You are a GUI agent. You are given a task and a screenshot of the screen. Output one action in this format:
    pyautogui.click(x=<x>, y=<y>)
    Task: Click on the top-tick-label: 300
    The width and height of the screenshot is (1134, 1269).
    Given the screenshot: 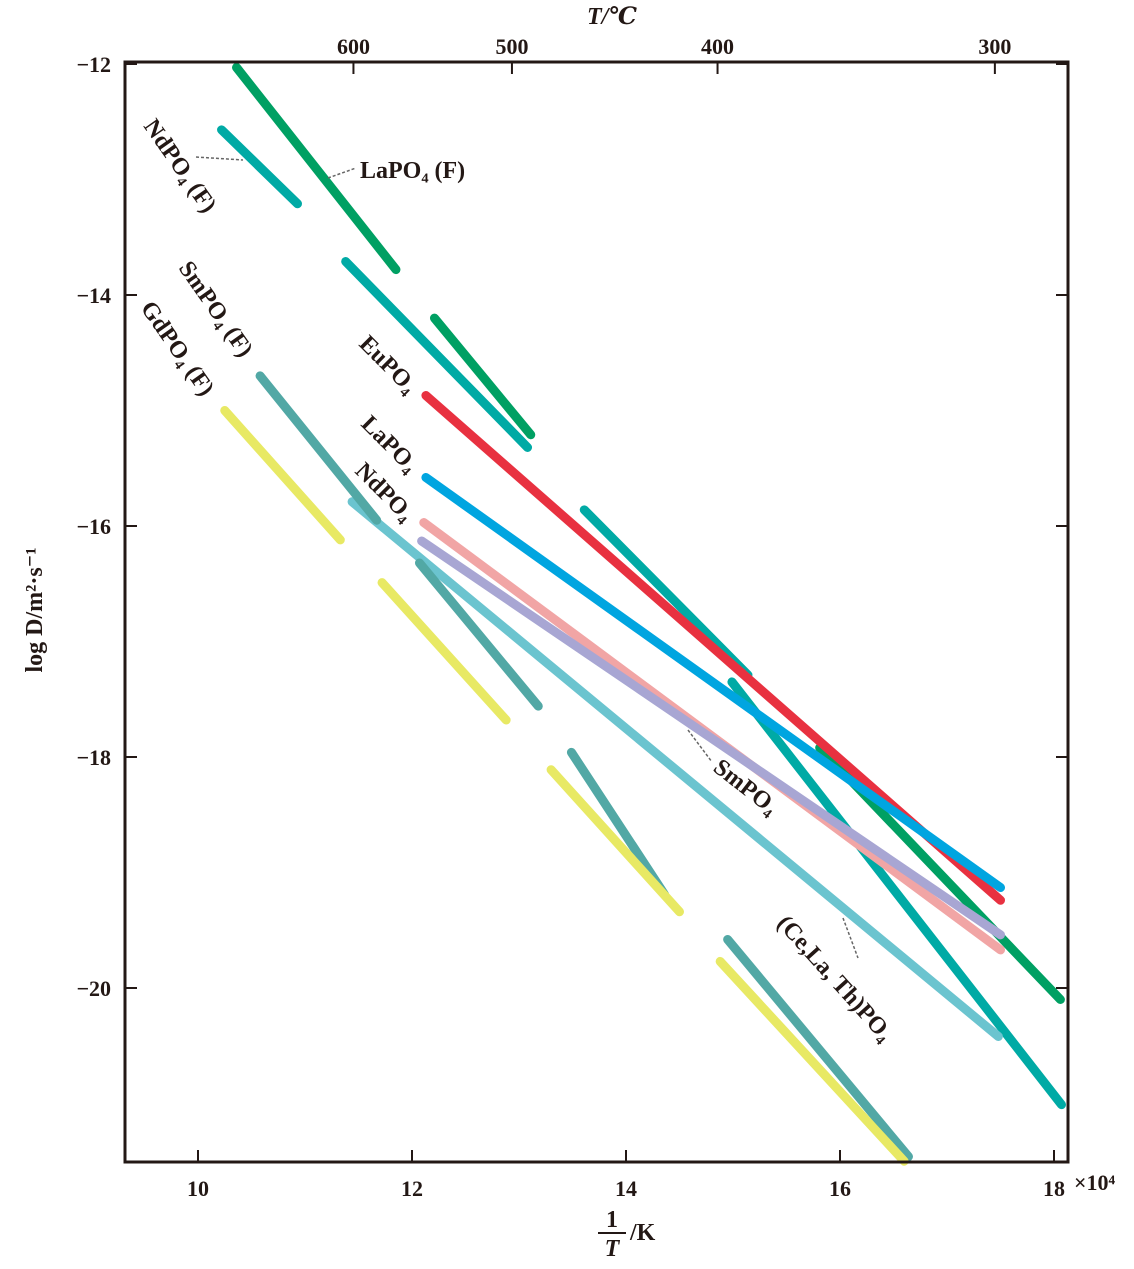 What is the action you would take?
    pyautogui.click(x=994, y=46)
    